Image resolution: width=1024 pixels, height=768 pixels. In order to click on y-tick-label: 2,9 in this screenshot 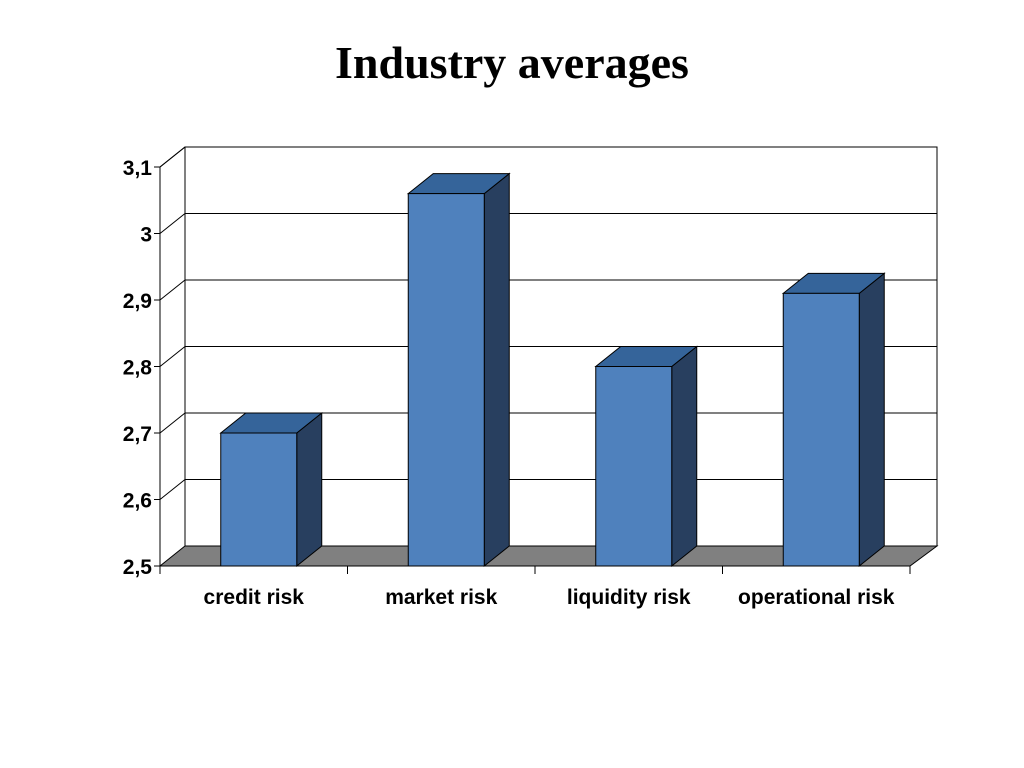, I will do `click(137, 301)`.